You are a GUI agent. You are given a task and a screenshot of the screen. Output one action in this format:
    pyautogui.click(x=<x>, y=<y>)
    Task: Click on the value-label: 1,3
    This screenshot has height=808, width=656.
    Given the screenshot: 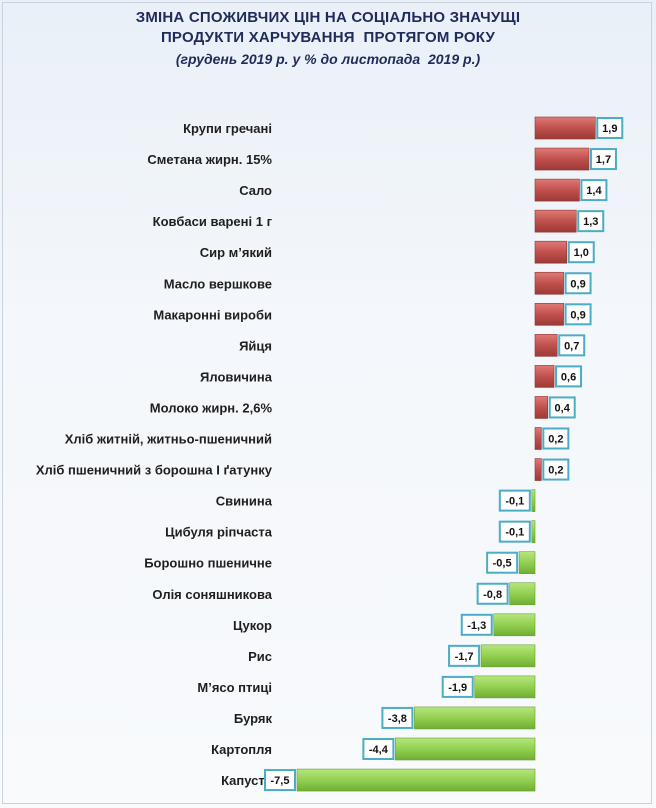 What is the action you would take?
    pyautogui.click(x=590, y=222)
    